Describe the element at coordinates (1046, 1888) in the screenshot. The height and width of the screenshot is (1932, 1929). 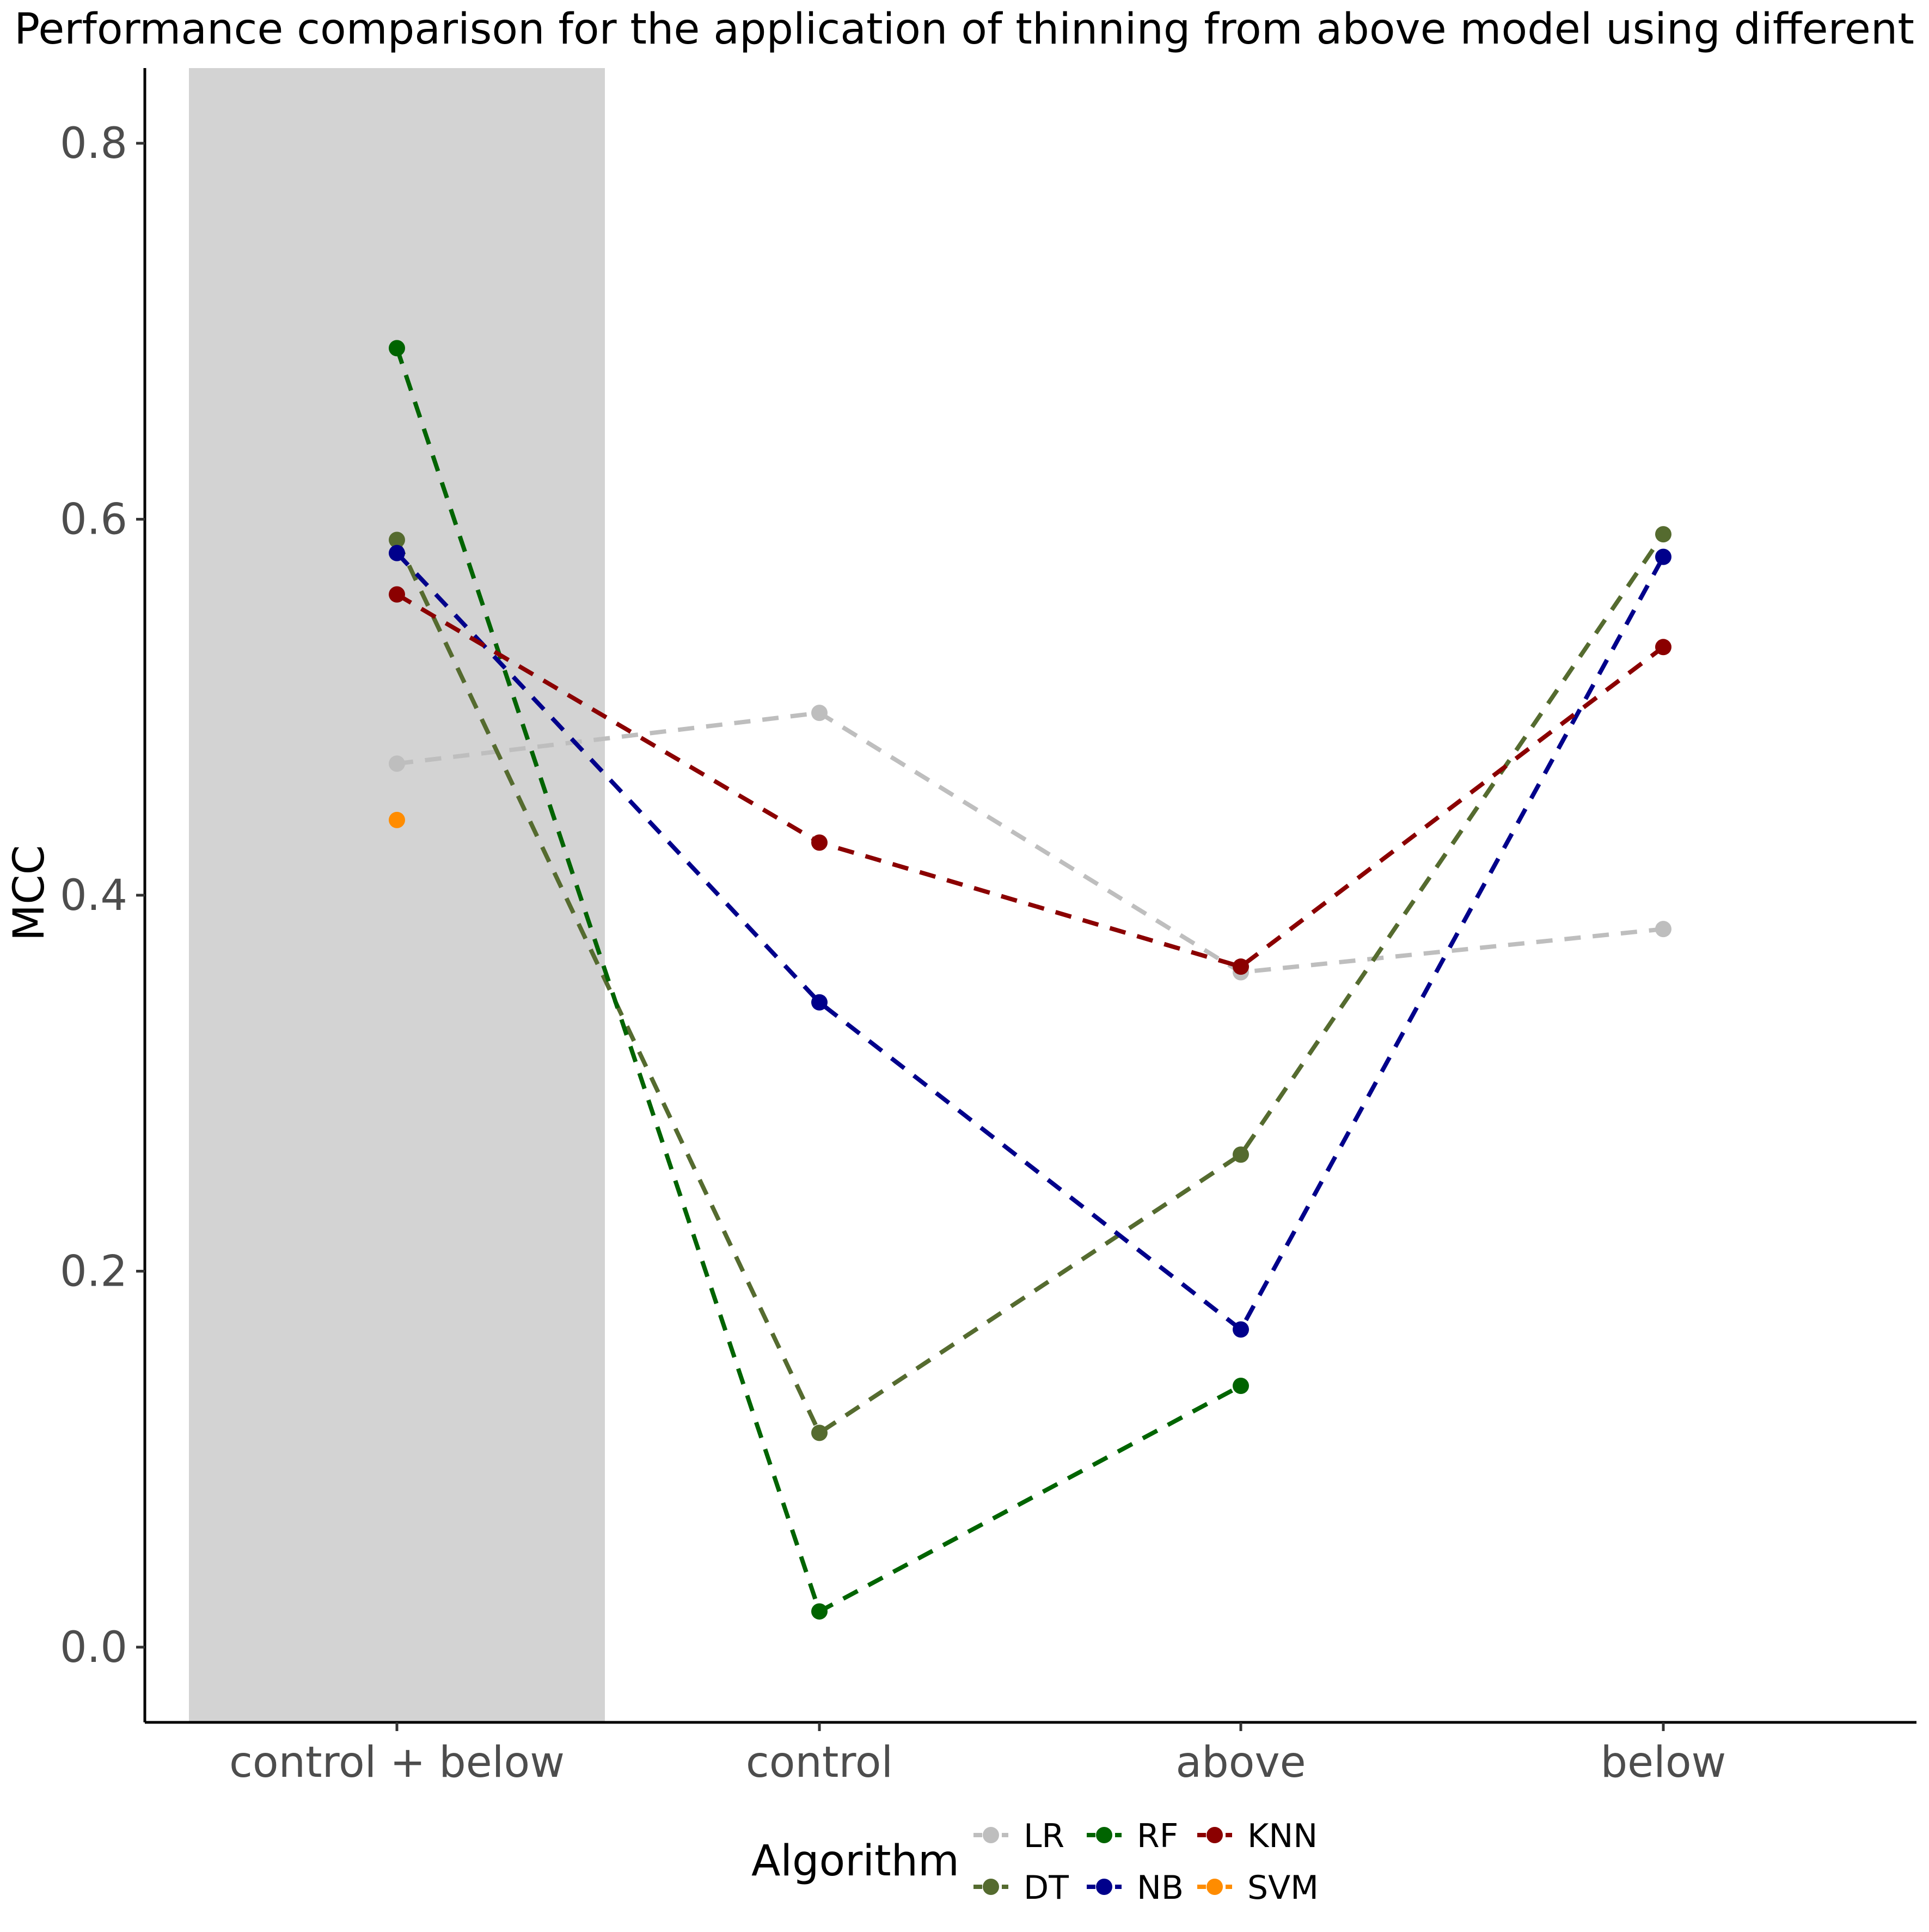
I see `legend-label-dt: DT` at that location.